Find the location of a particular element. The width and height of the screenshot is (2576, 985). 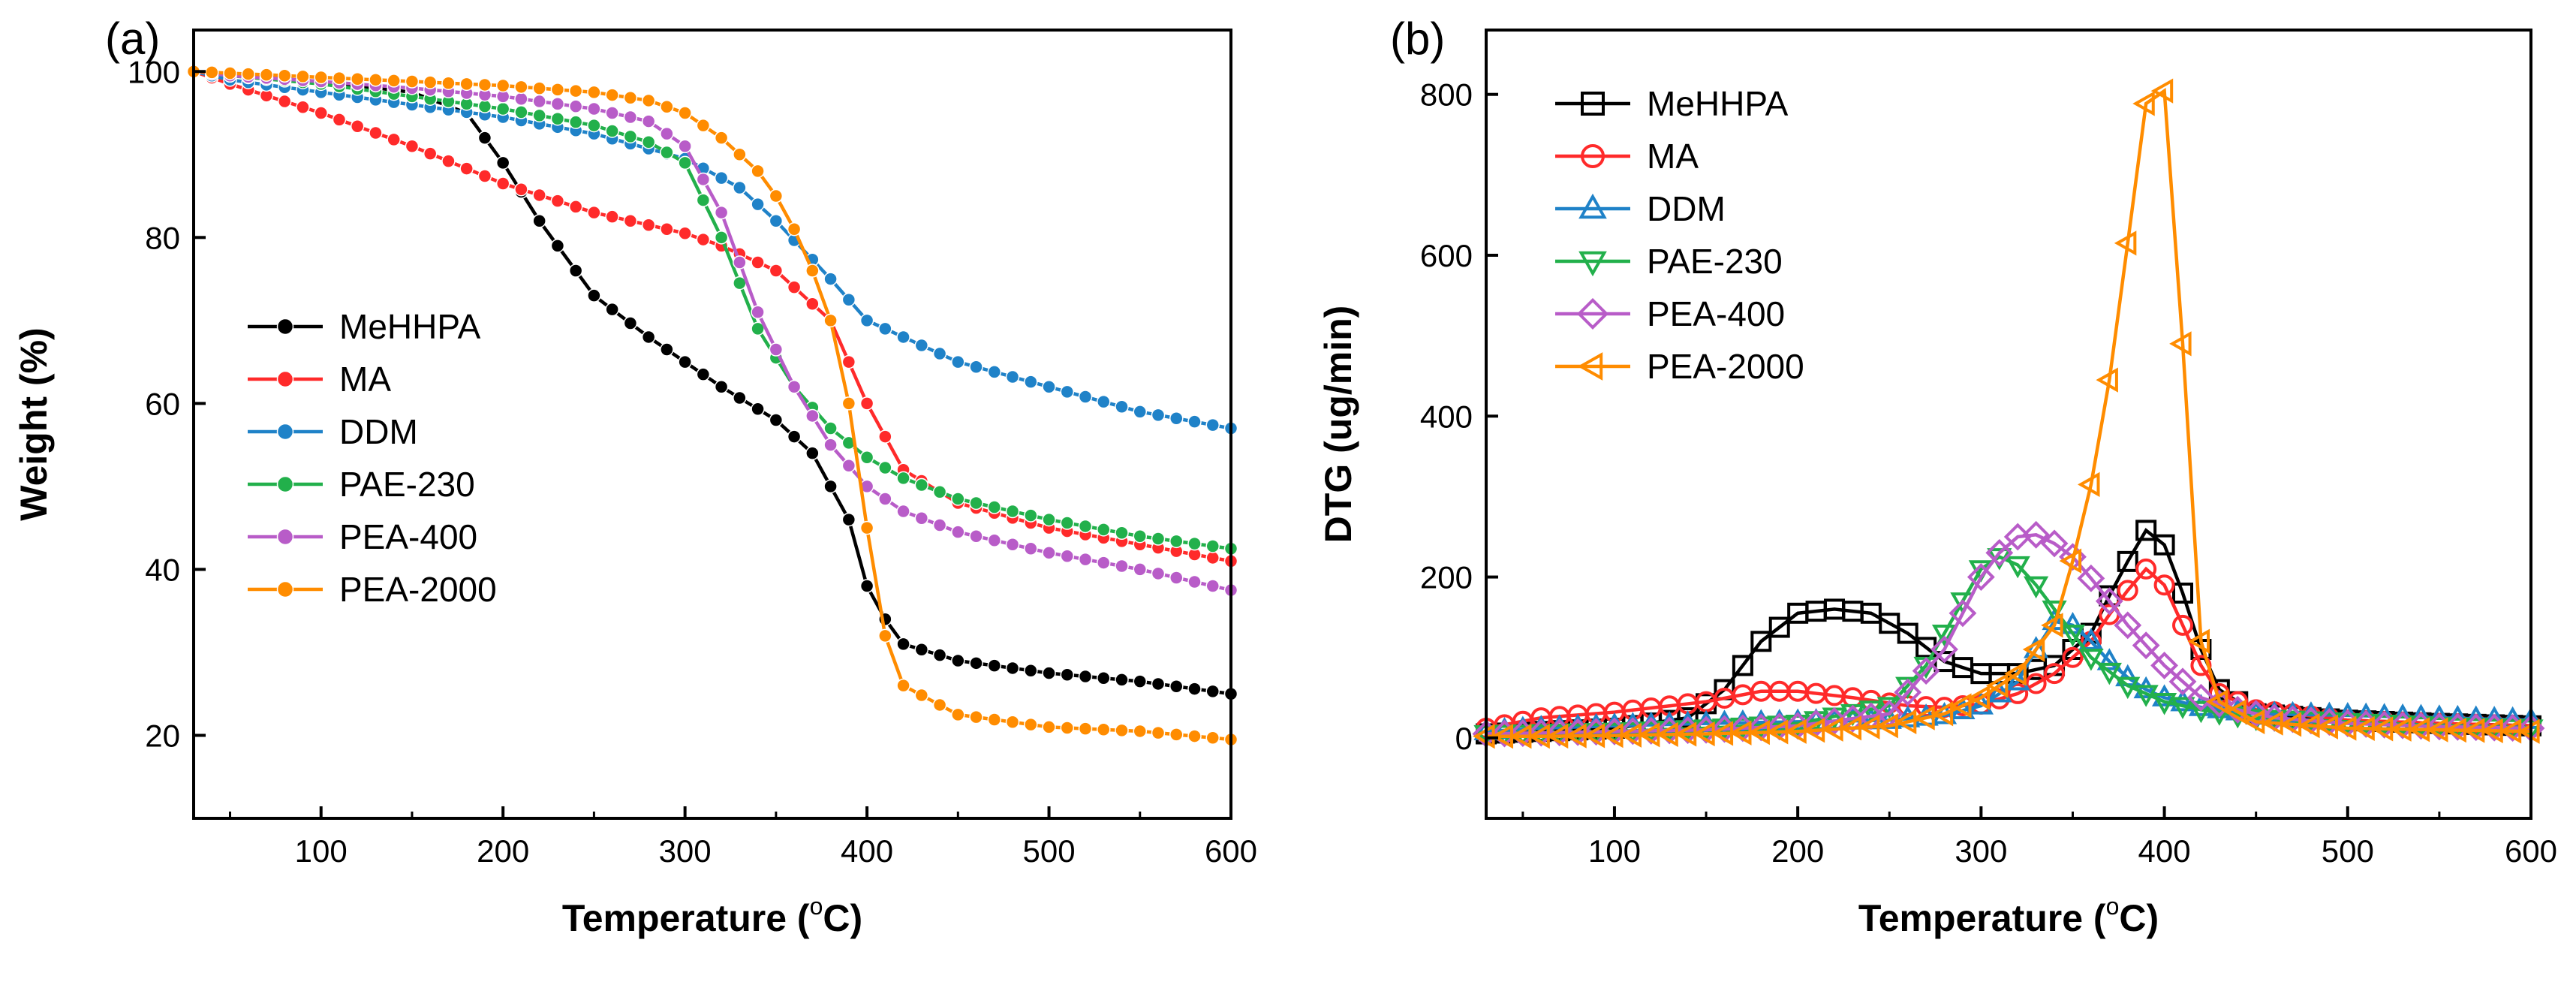

y-tick-label: 400 is located at coordinates (1446, 416).